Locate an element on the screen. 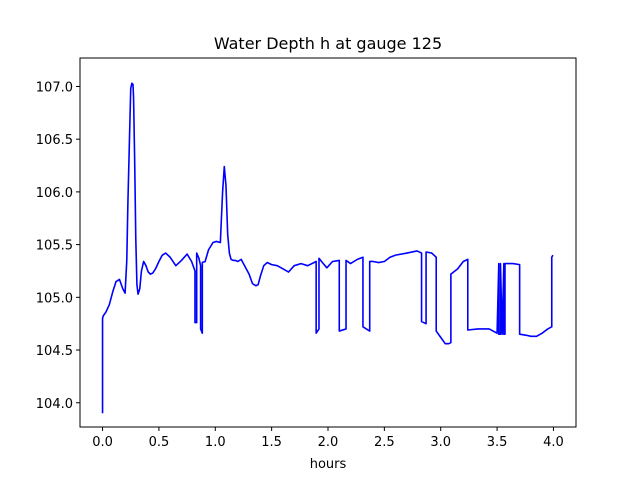  y-axis: 104.0 104.5 105.0 105.5 106.0 106.5 107.0 is located at coordinates (58, 246).